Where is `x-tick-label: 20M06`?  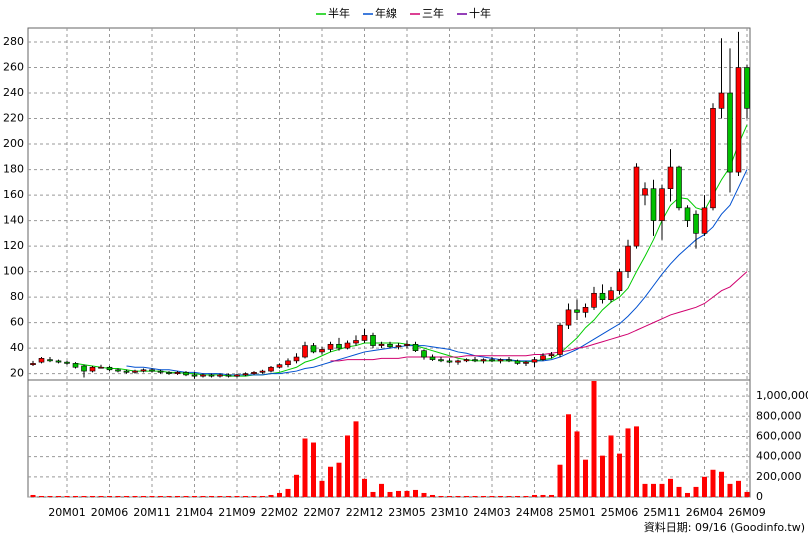 x-tick-label: 20M06 is located at coordinates (110, 512).